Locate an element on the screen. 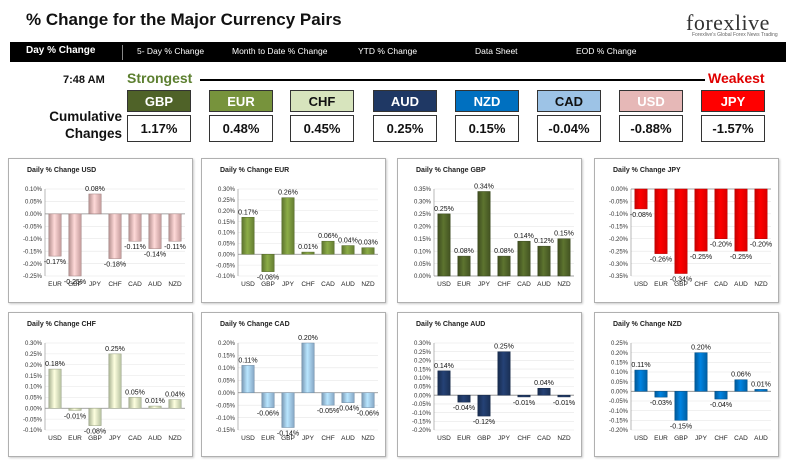 The height and width of the screenshot is (465, 795). nav-5day-change: 5- Day % Change is located at coordinates (171, 51).